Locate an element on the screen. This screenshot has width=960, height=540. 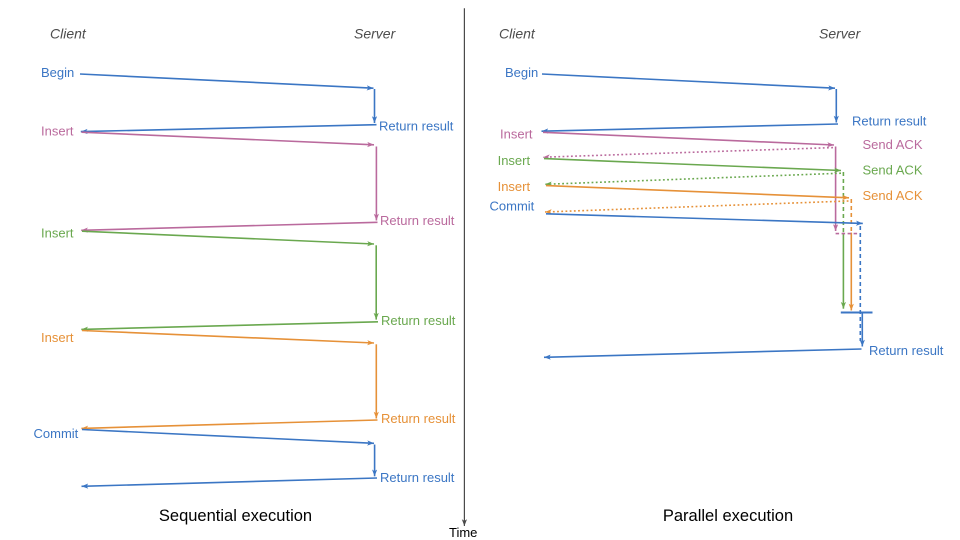
svg-text: Time is located at coordinates (463, 532).